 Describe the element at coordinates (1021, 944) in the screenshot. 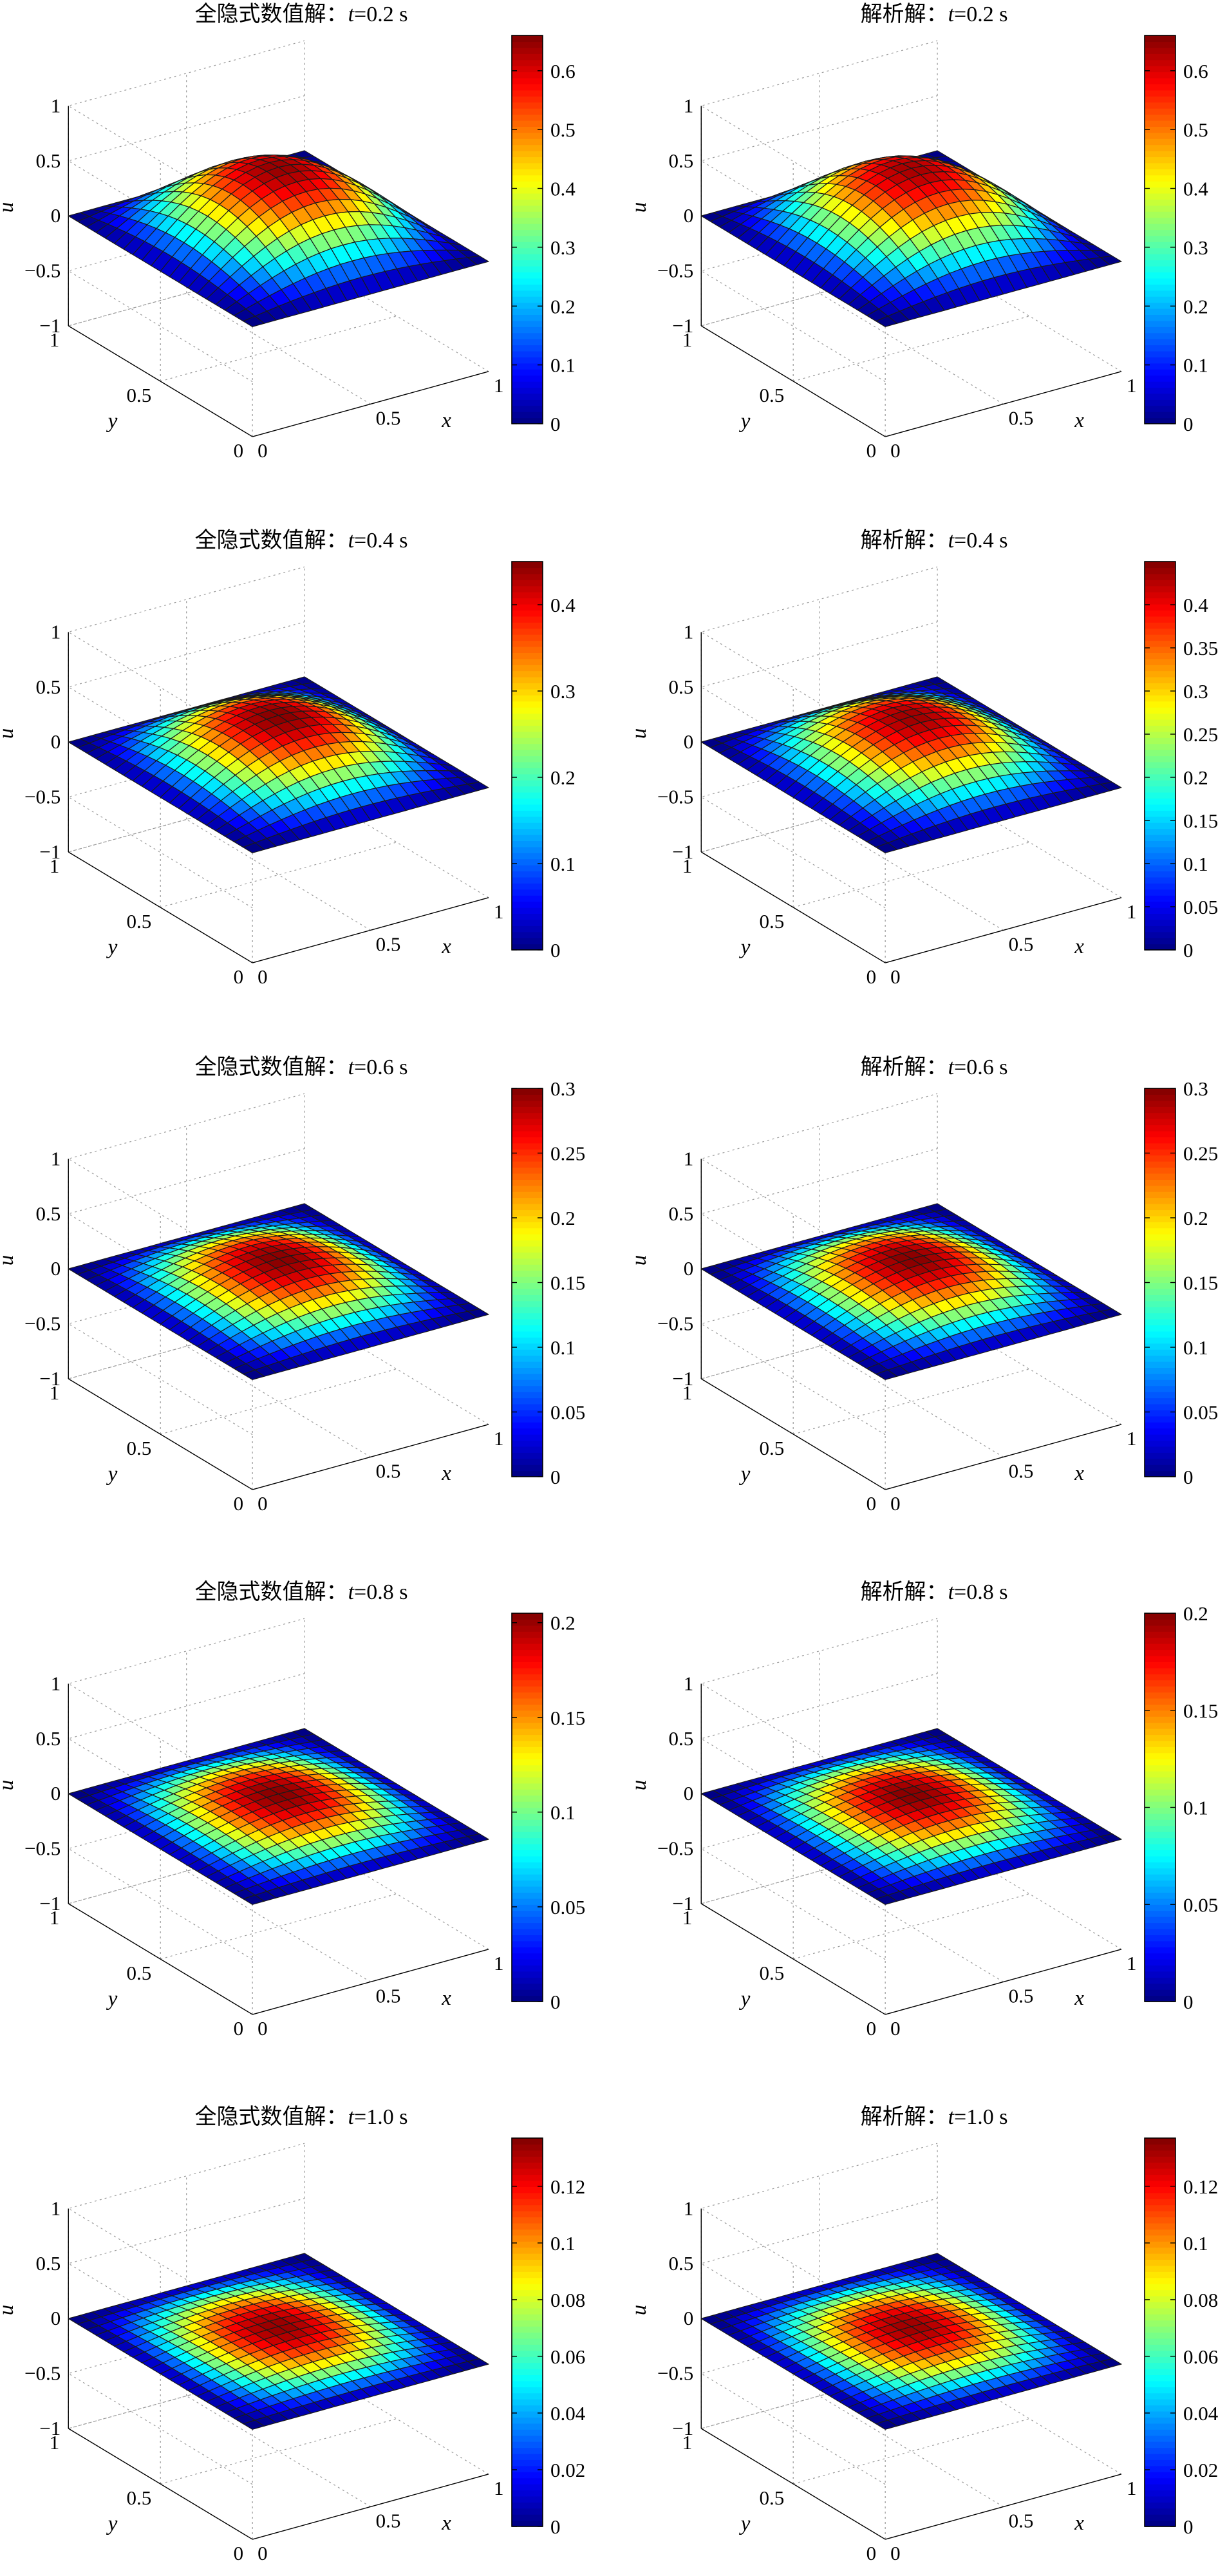

I see `x-tick-label: 0.5` at that location.